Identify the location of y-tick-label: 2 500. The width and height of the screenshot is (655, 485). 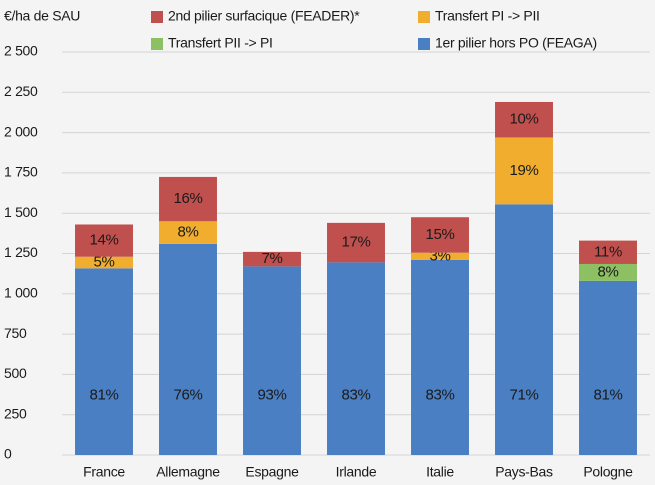
(21, 51).